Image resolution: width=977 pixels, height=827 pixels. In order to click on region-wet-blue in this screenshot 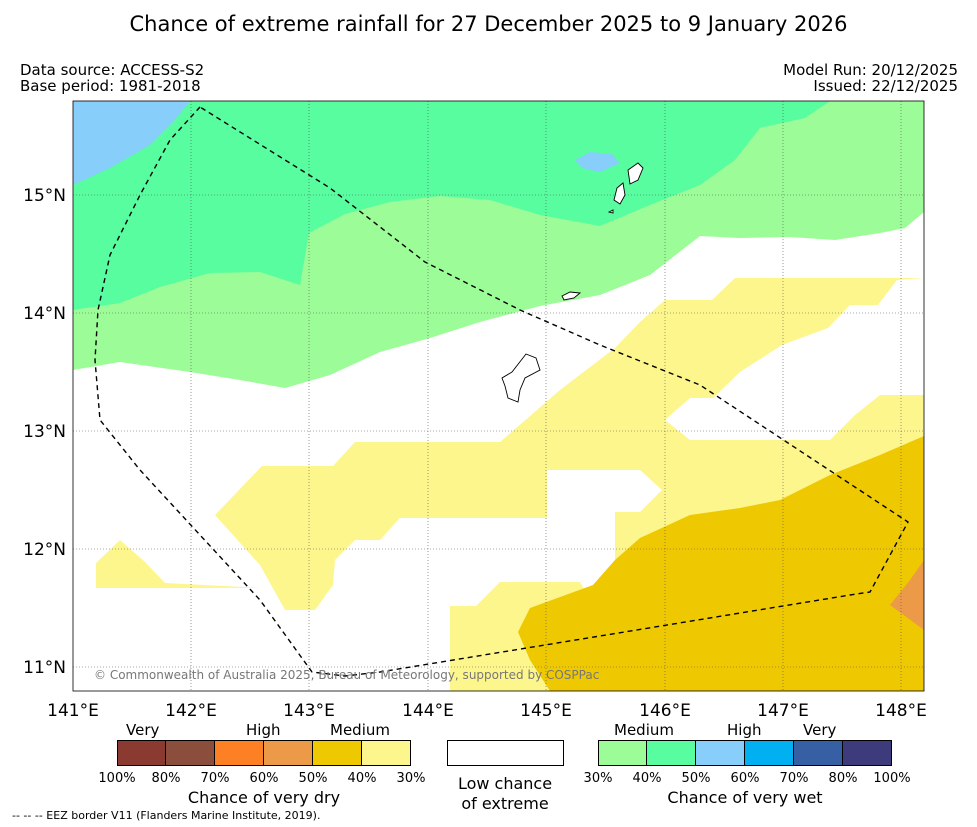, I will do `click(131, 143)`.